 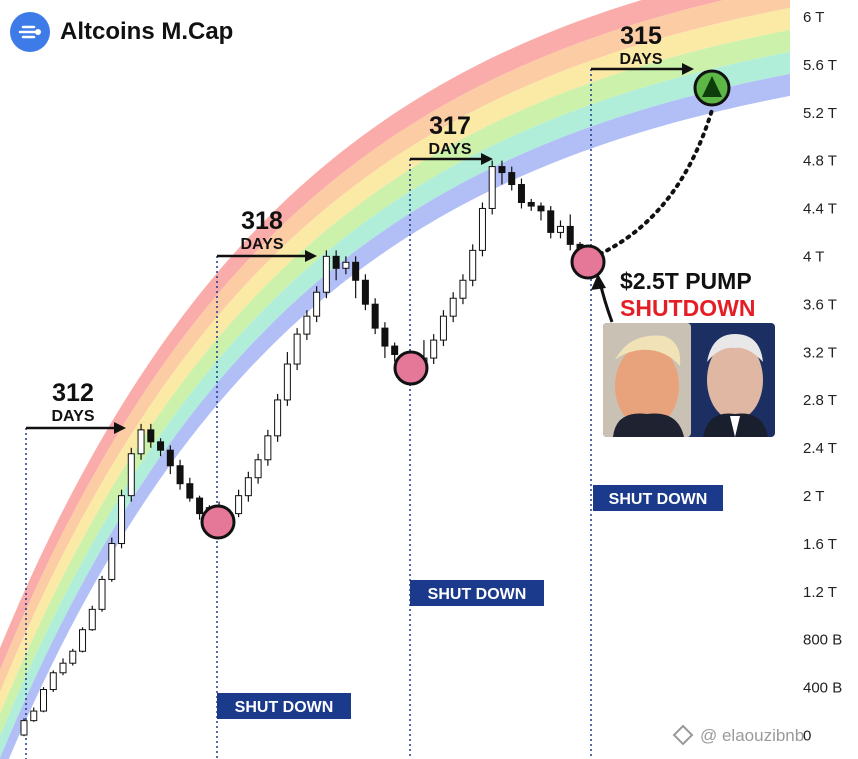 I want to click on y-tick-label: 3.2 T, so click(x=820, y=352).